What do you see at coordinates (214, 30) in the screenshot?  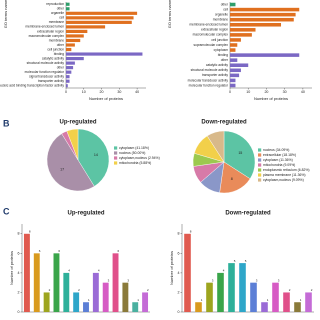 I see `y-tick-label: extracellular region` at bounding box center [214, 30].